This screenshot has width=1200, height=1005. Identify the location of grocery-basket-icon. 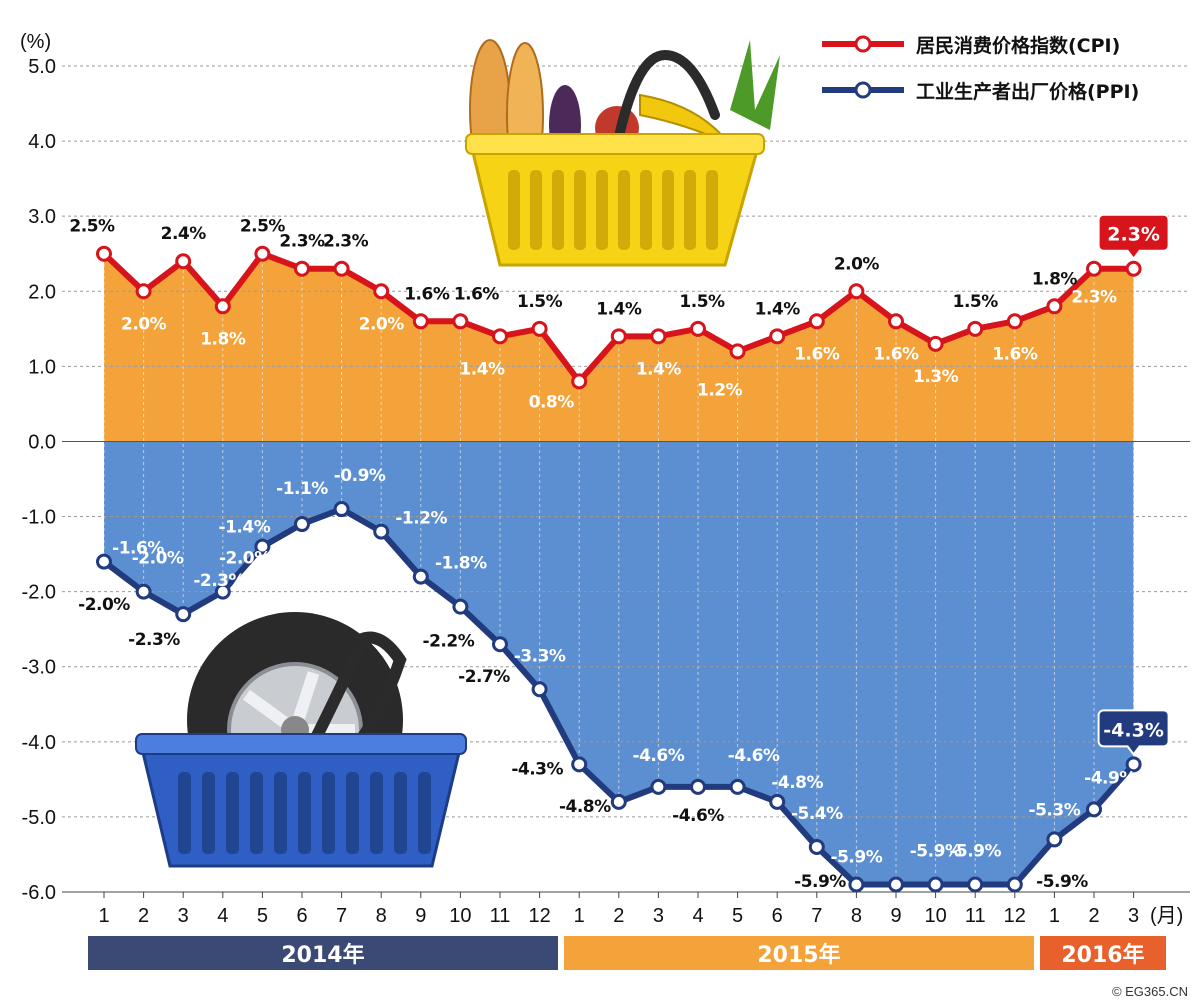
(622, 153).